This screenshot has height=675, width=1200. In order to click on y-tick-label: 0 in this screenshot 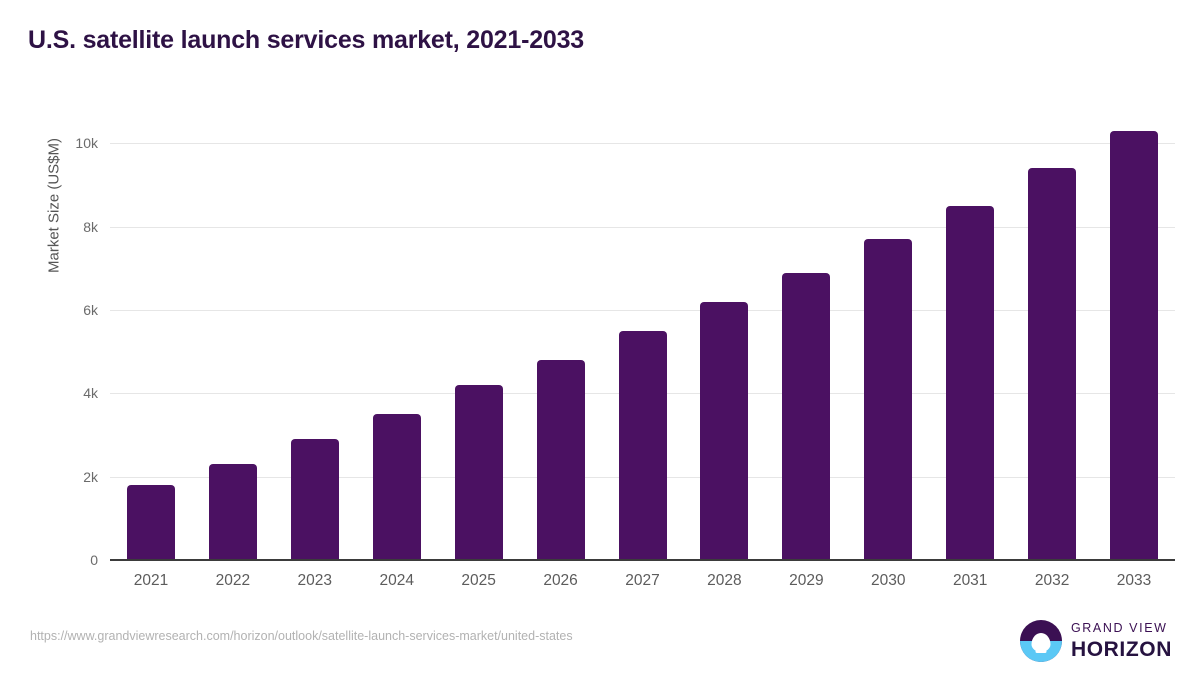, I will do `click(94, 560)`.